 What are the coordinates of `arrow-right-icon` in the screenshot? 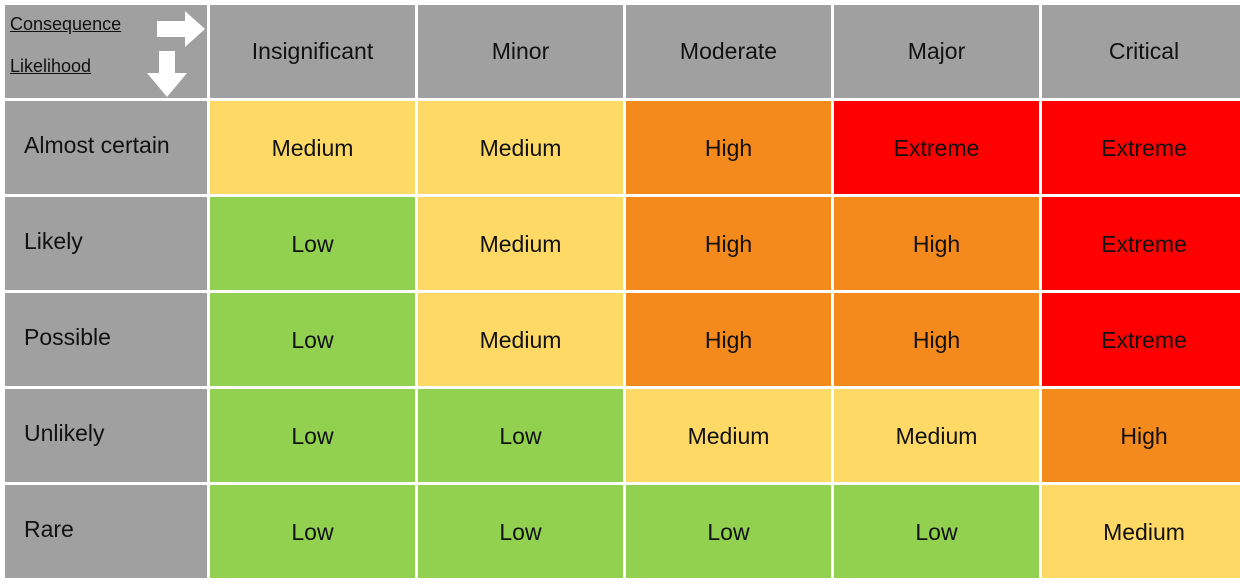 It's located at (181, 29).